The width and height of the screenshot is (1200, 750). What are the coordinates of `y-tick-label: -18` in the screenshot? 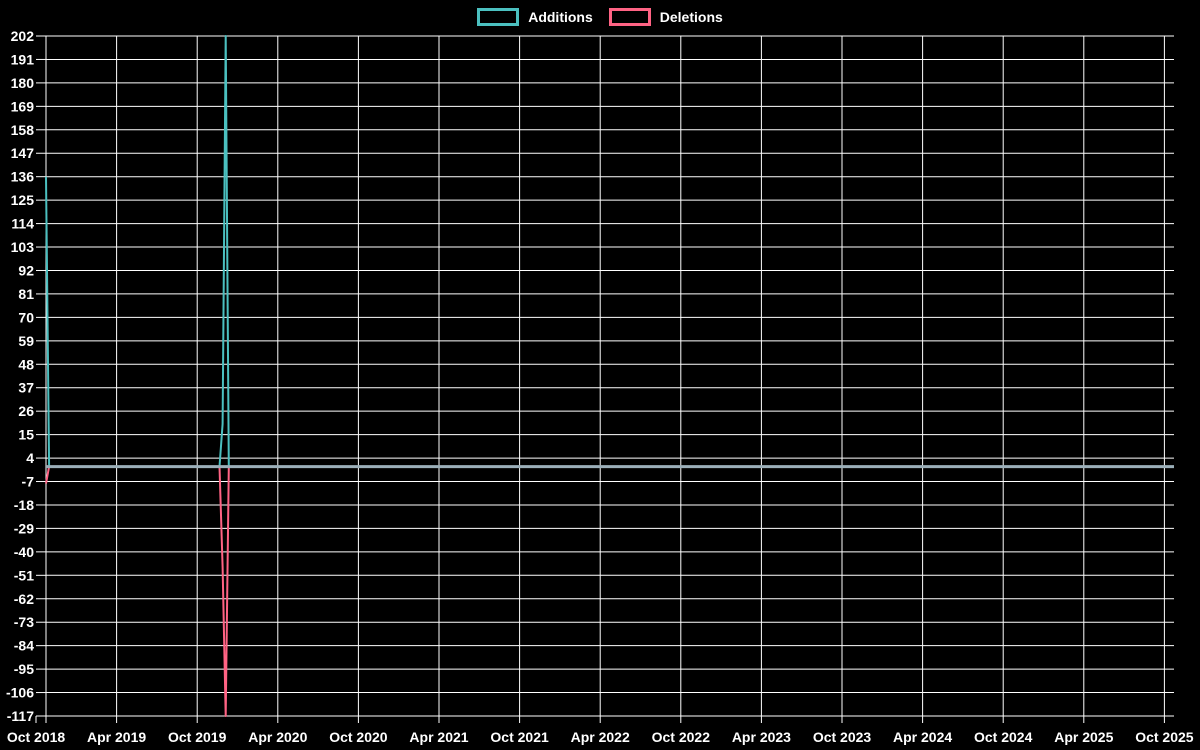 It's located at (24, 505).